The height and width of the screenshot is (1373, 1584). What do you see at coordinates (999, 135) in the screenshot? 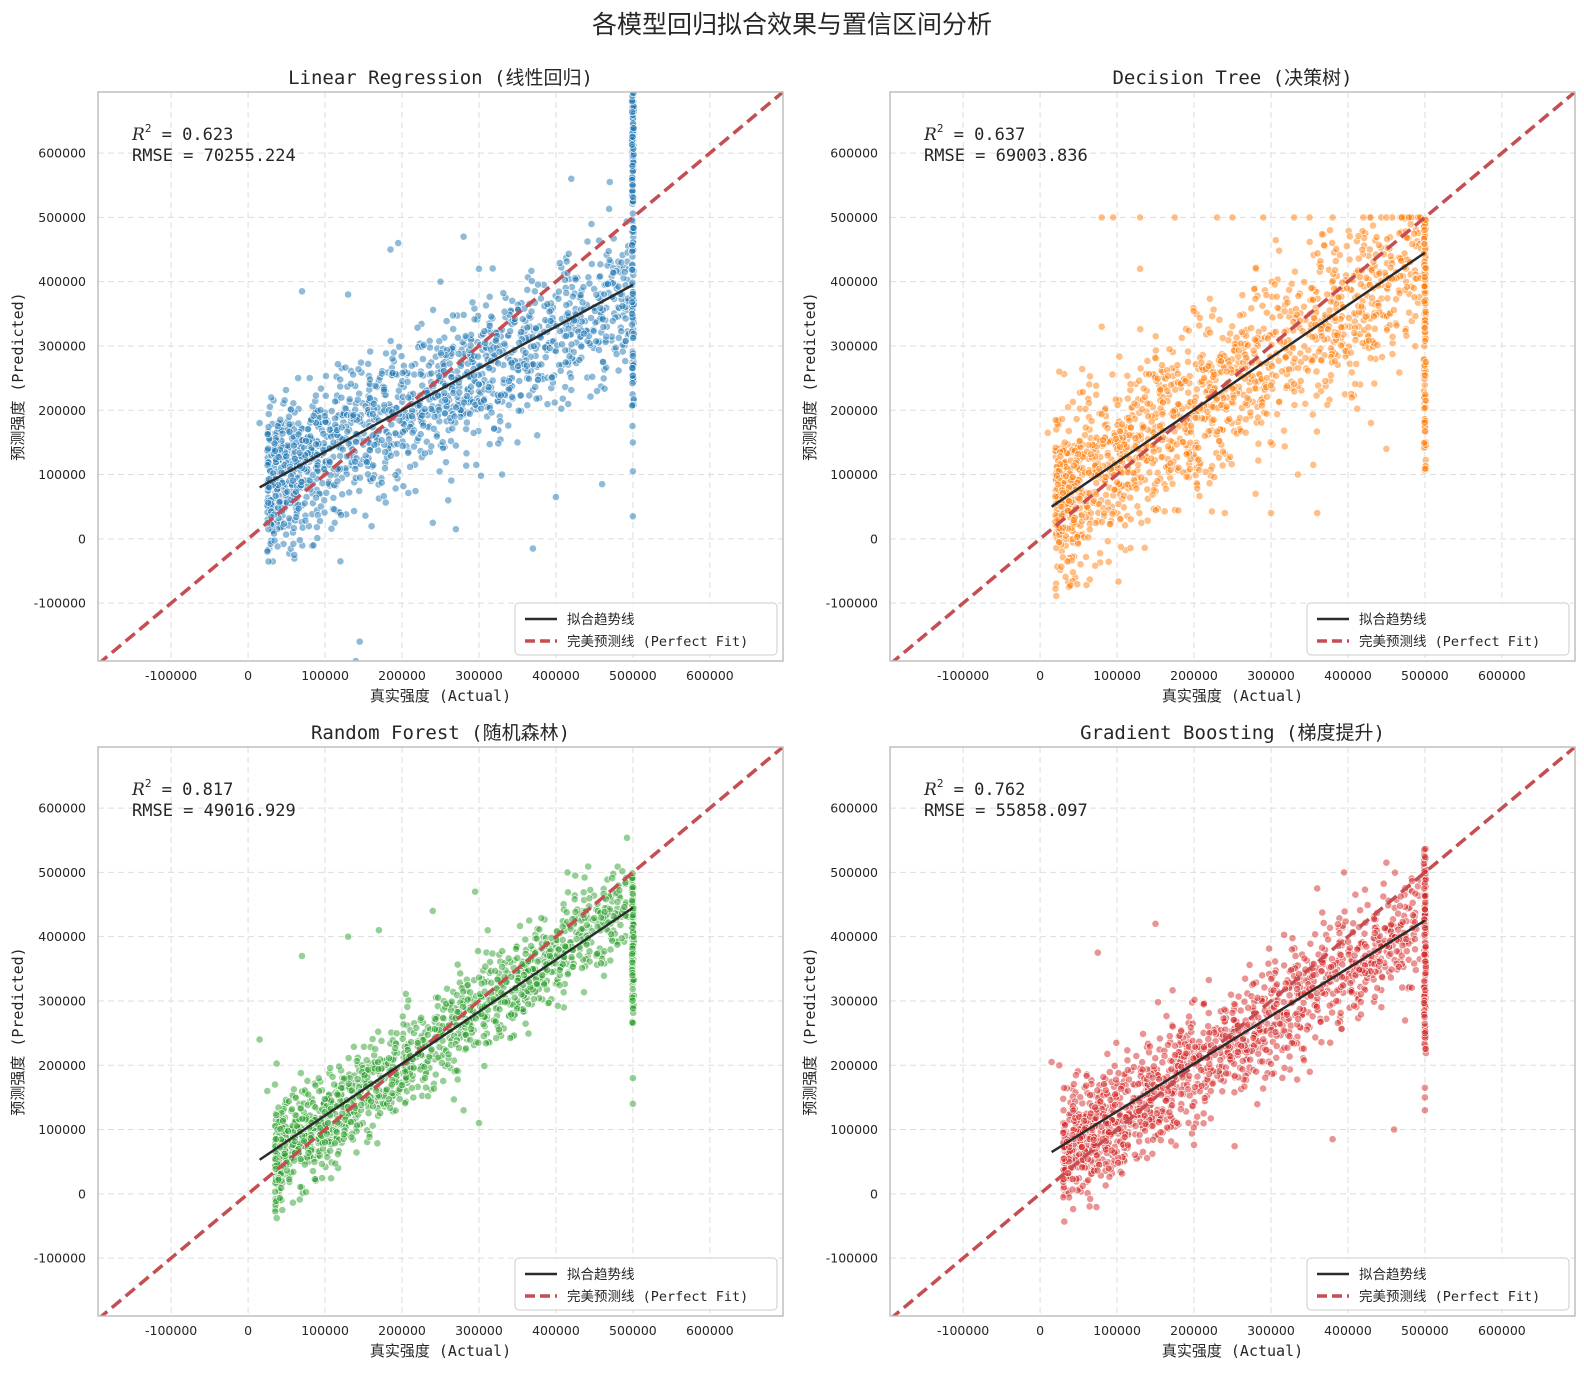
I see `r2-value: 0.637` at bounding box center [999, 135].